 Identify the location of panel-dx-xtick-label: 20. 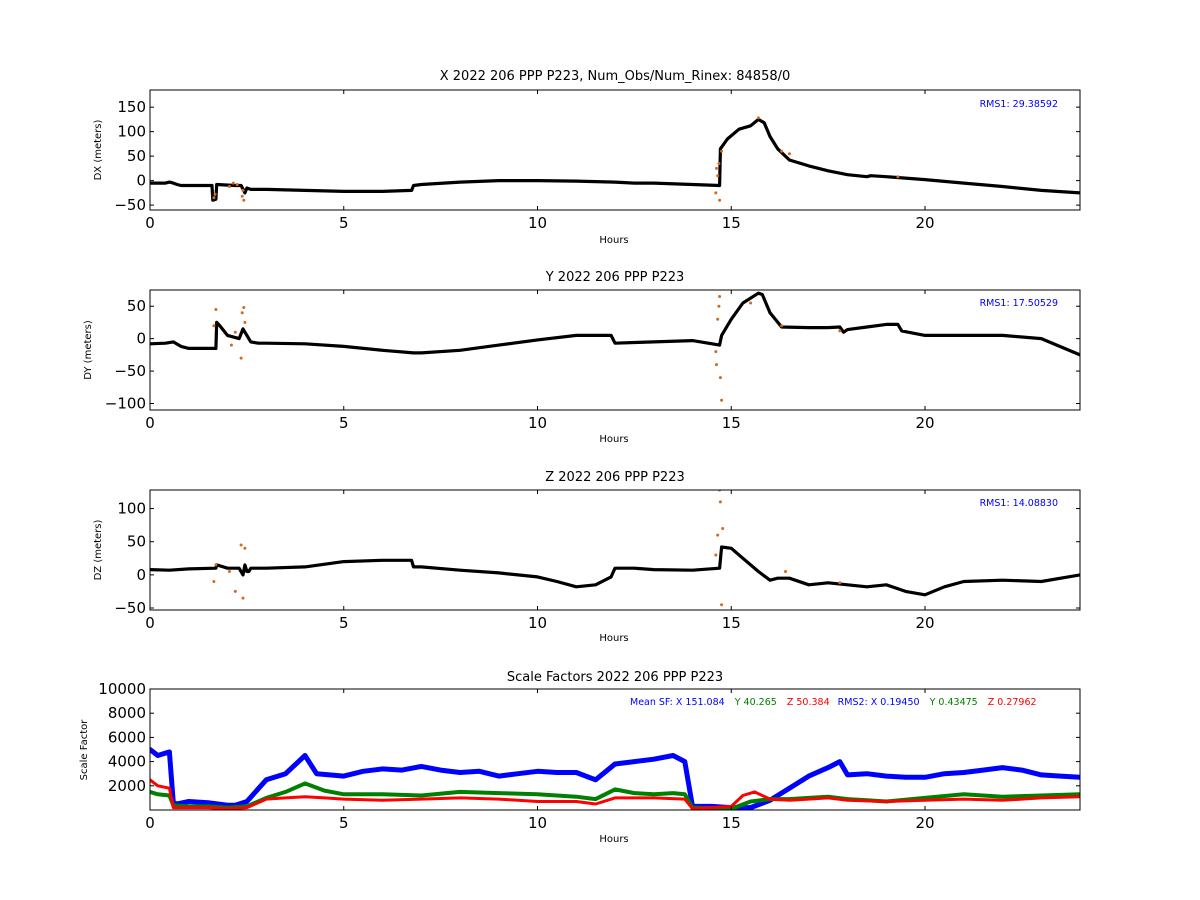
(924, 223).